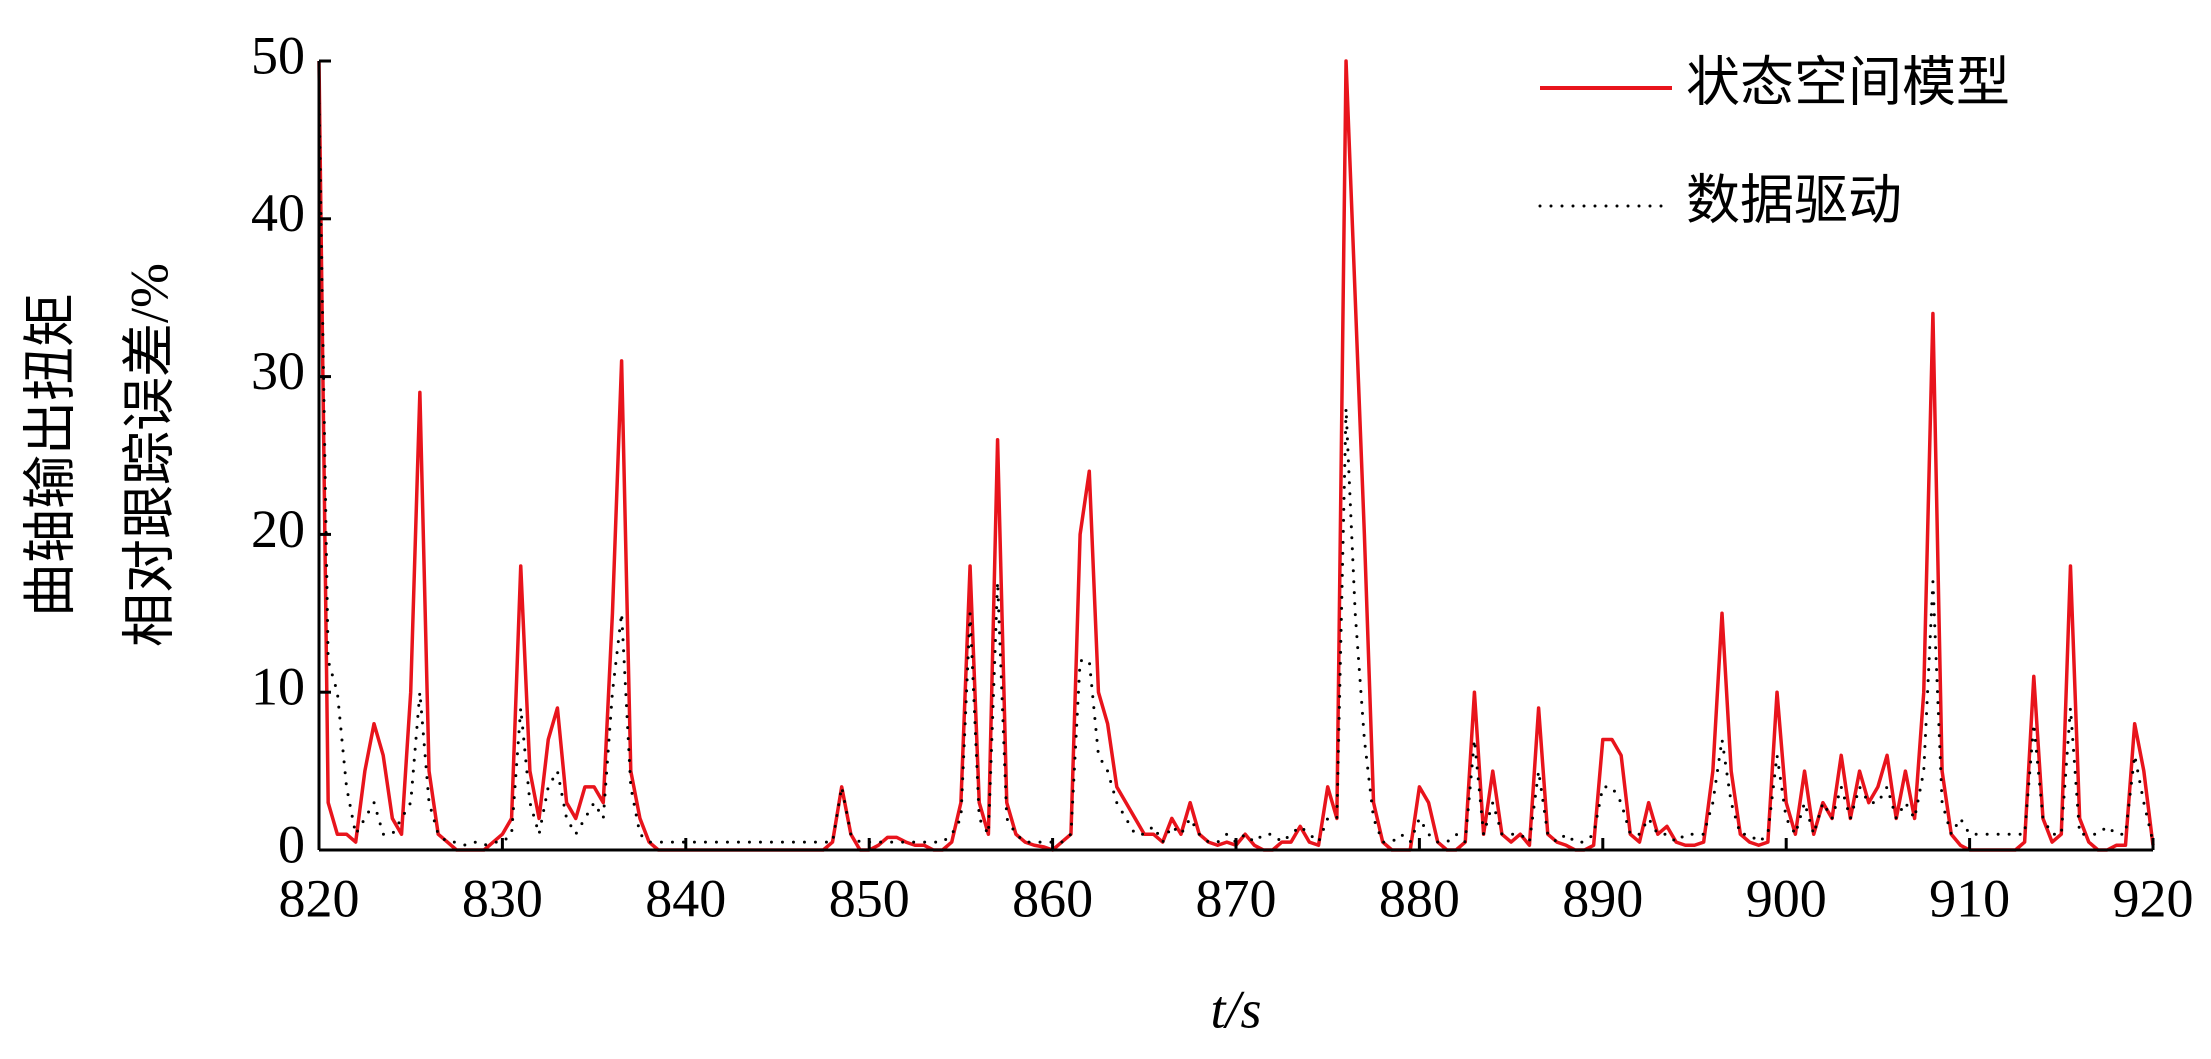 The height and width of the screenshot is (1059, 2211). I want to click on x-tick-label: 830, so click(502, 898).